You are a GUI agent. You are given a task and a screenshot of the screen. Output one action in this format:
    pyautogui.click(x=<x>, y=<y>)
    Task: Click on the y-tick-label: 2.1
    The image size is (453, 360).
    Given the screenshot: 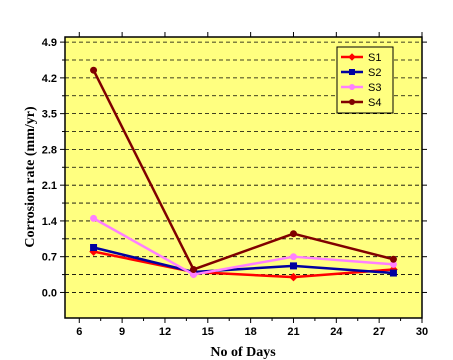 What is the action you would take?
    pyautogui.click(x=49, y=186)
    